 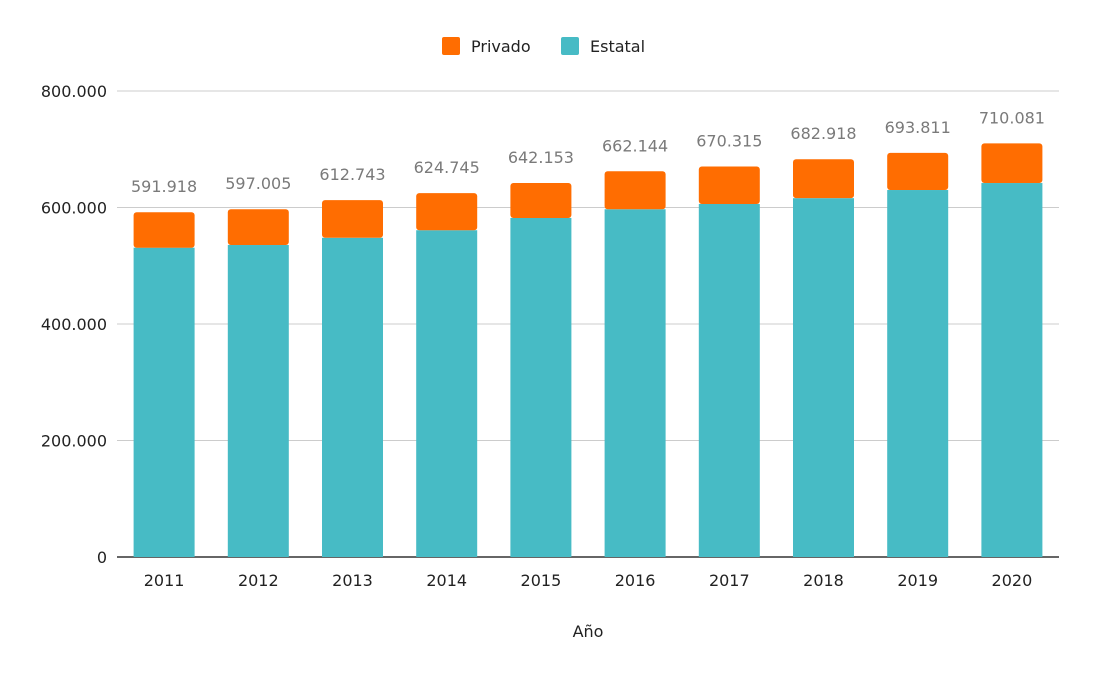 I want to click on legend-swatch-privado, so click(x=451, y=46).